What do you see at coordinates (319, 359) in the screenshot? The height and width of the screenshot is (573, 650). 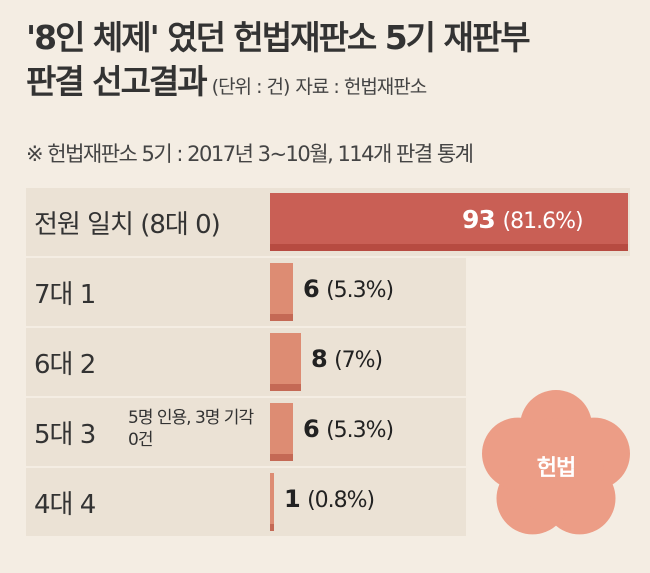 I see `value-number: 8` at bounding box center [319, 359].